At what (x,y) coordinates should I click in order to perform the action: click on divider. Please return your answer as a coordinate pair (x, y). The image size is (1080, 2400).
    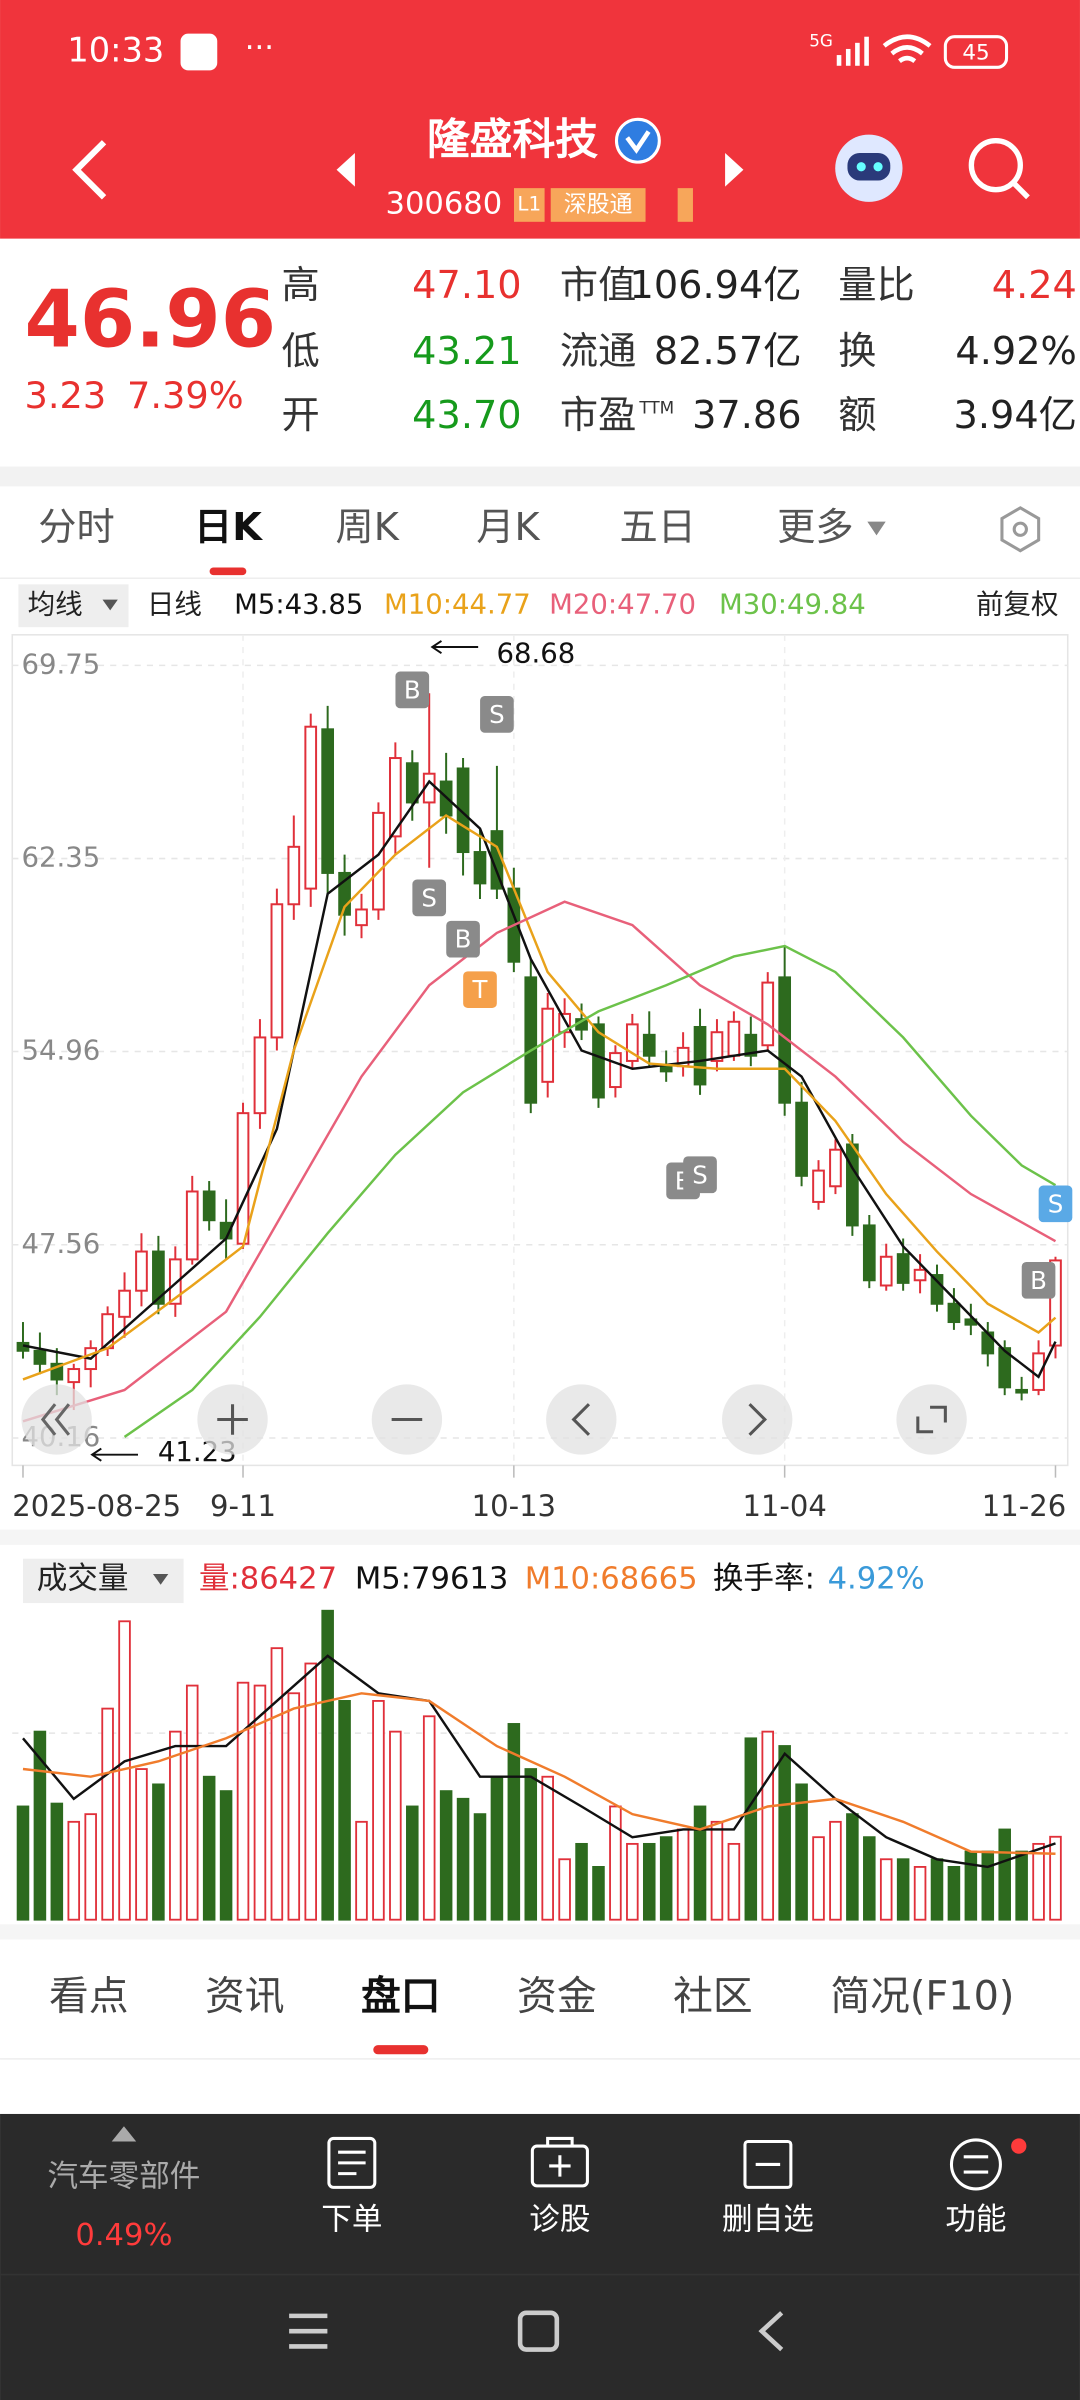
    Looking at the image, I should click on (540, 476).